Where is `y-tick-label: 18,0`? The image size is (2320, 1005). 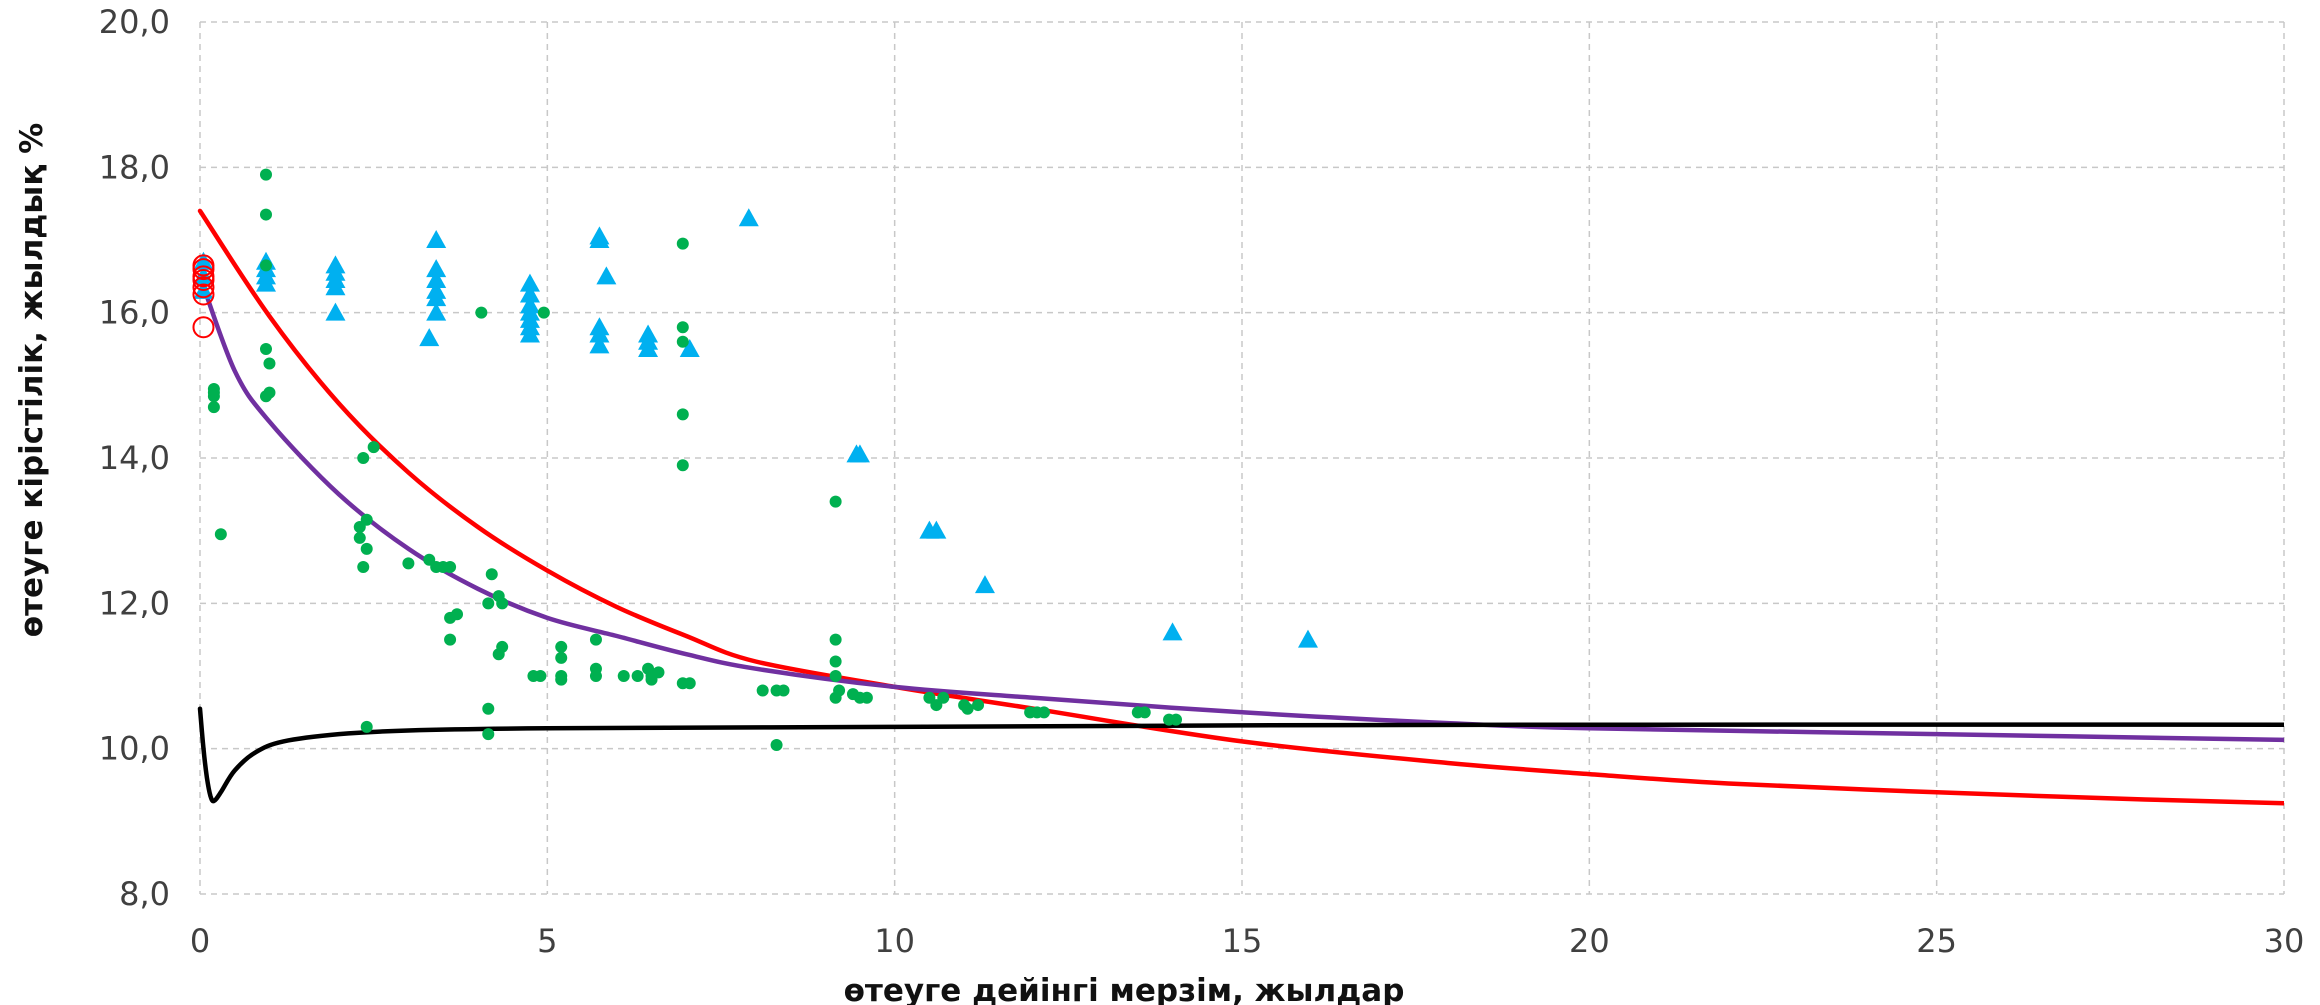
y-tick-label: 18,0 is located at coordinates (134, 167).